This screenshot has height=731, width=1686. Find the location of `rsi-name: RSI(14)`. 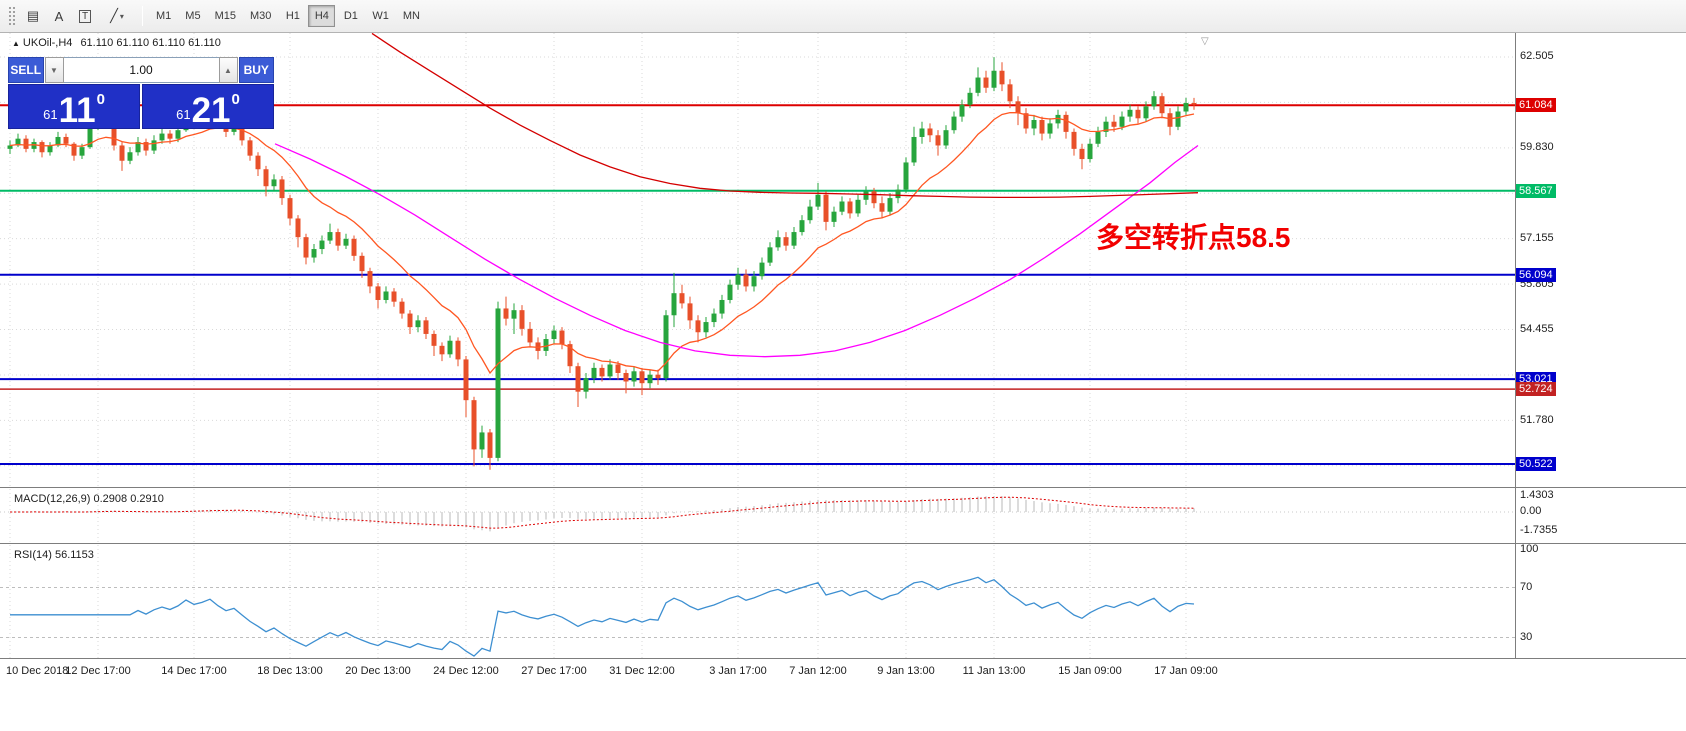

rsi-name: RSI(14) is located at coordinates (33, 555).